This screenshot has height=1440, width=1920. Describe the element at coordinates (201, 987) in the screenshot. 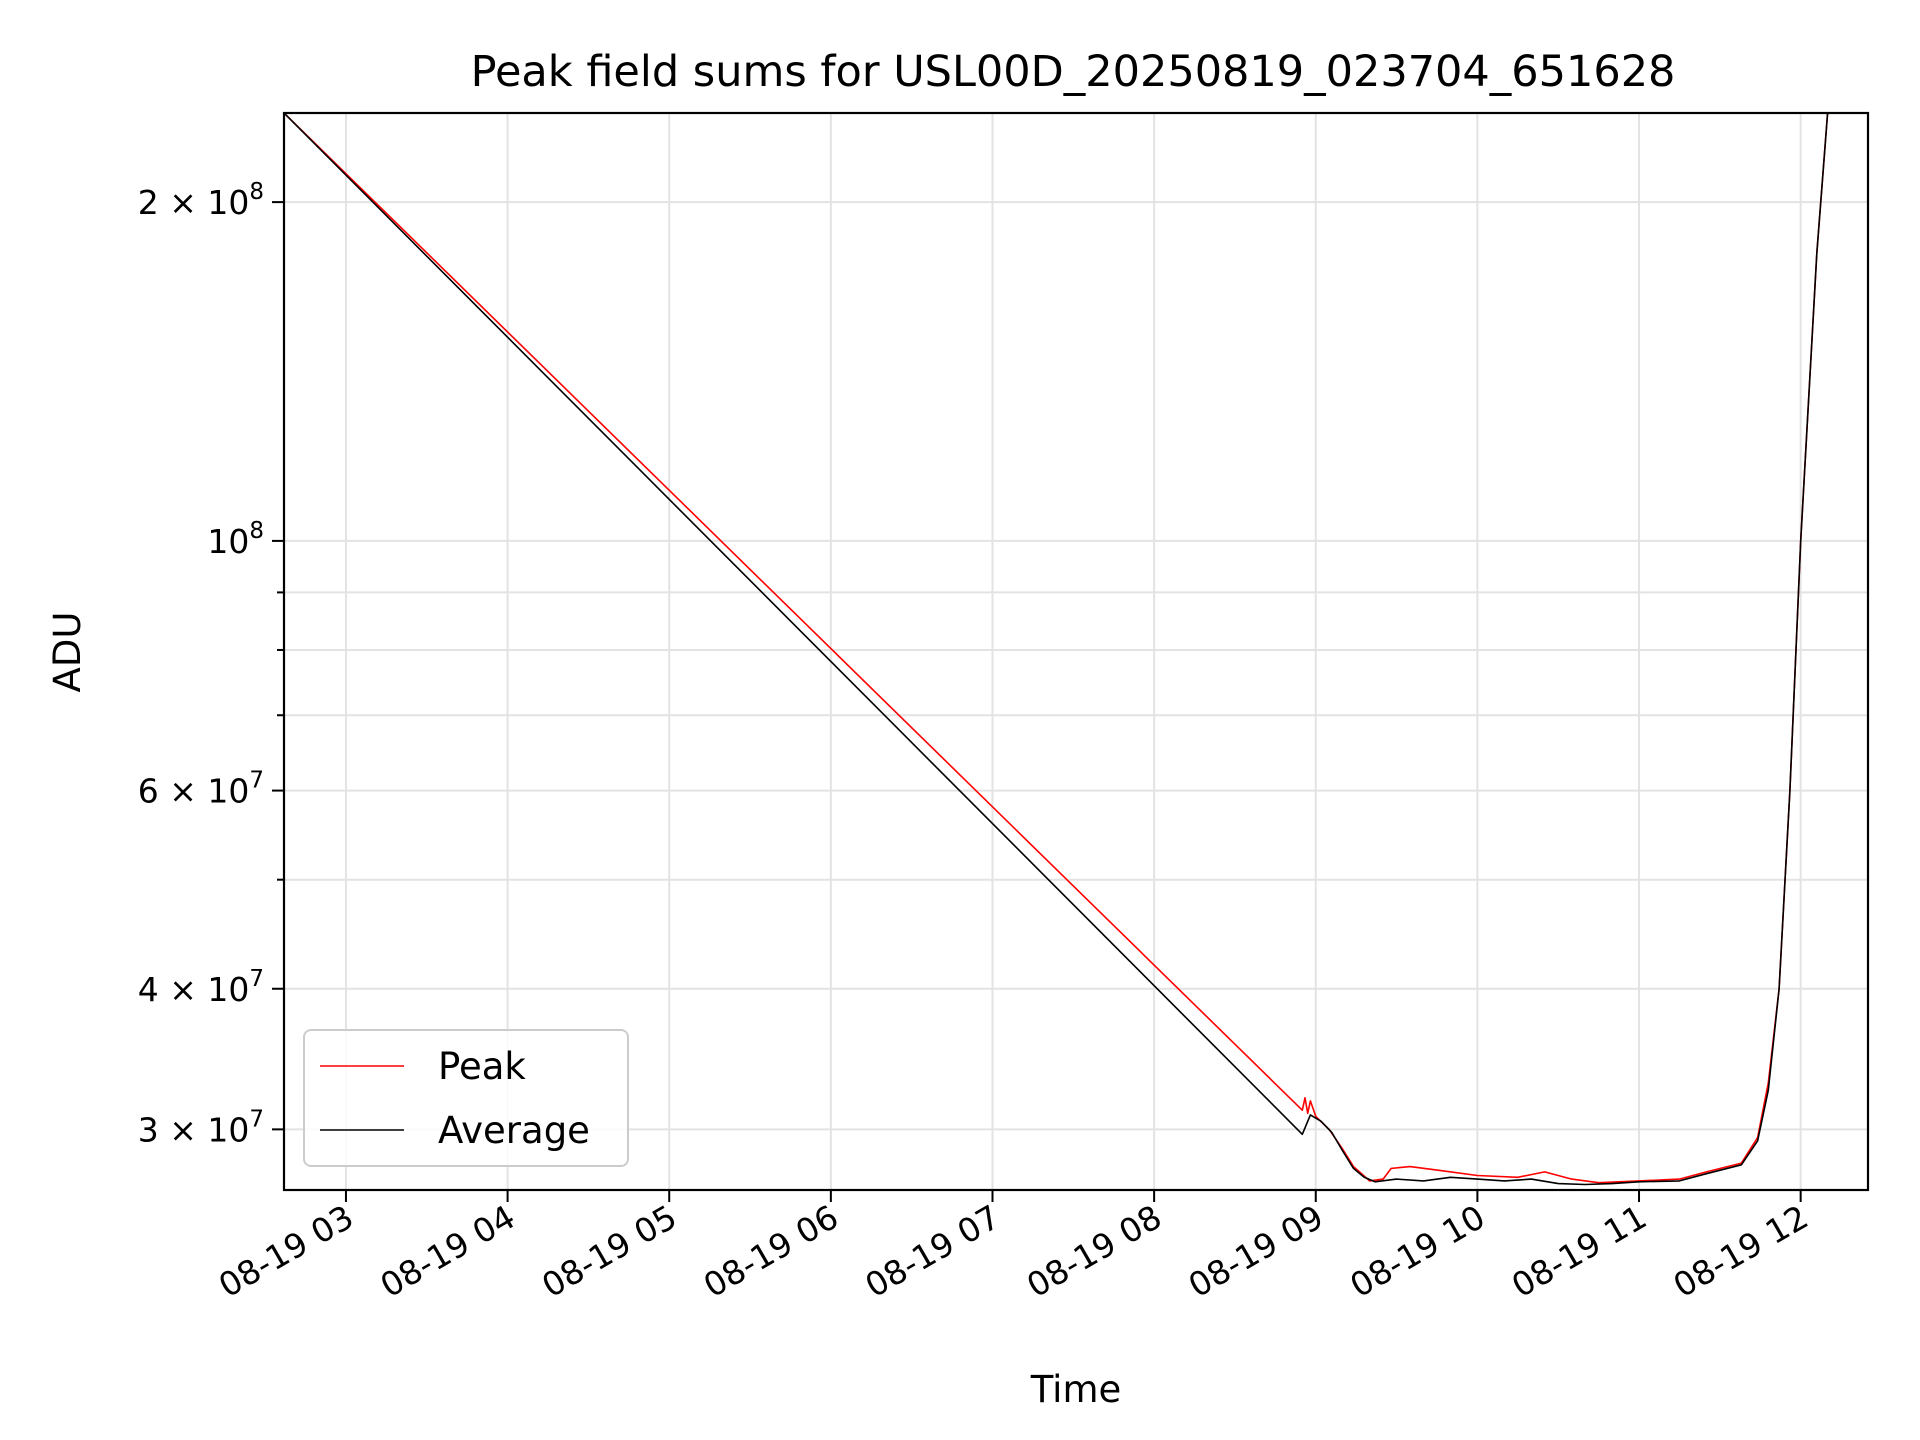

I see `y-tick-label: 4 × 107` at that location.